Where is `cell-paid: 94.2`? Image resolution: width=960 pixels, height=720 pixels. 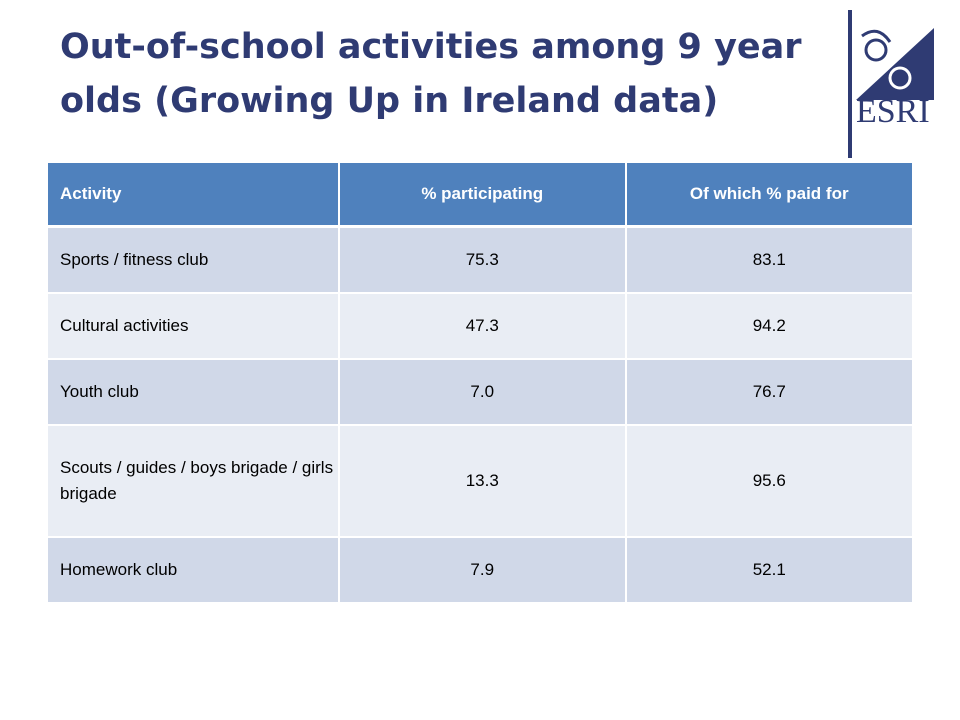 cell-paid: 94.2 is located at coordinates (768, 326).